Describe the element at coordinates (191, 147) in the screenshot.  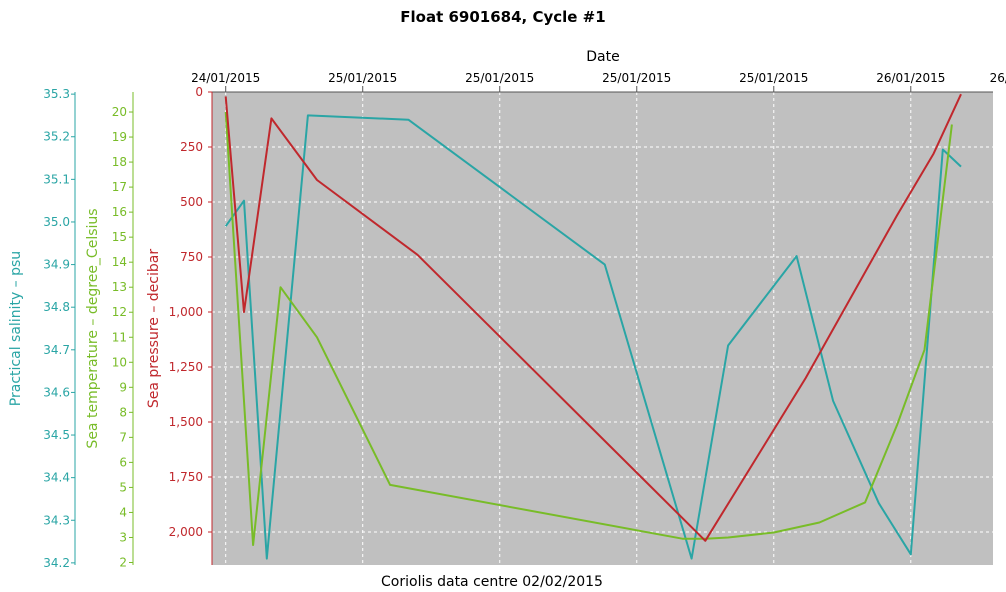
I see `pressure-tick-label: 250` at that location.